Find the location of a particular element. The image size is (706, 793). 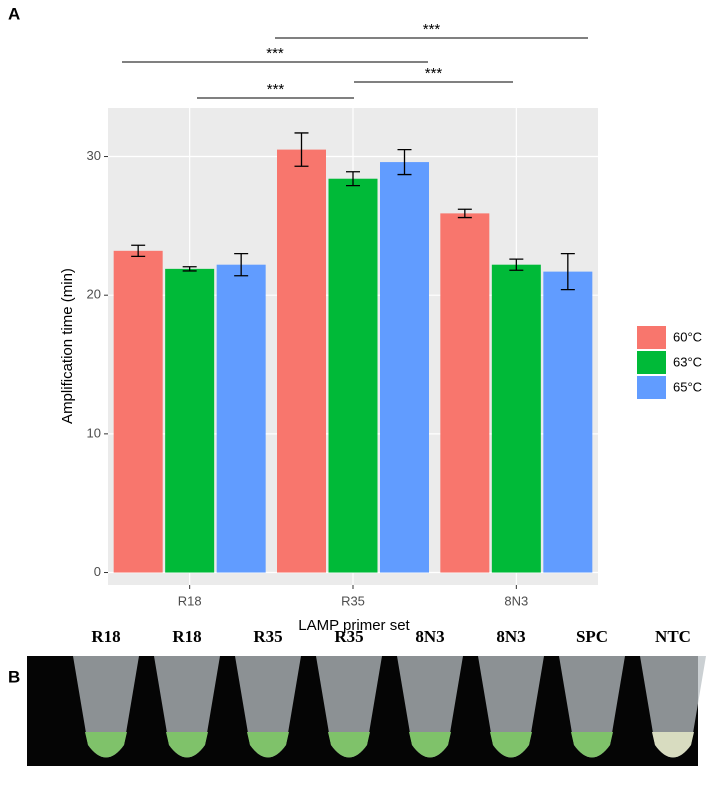

x-tick-label: R35 is located at coordinates (353, 600).